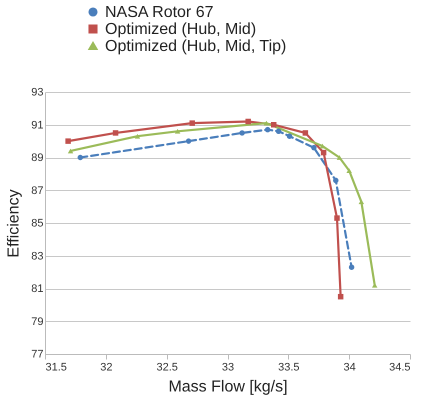 This screenshot has height=411, width=445. What do you see at coordinates (228, 387) in the screenshot?
I see `x-axis-title: Mass Flow [kg/s]` at bounding box center [228, 387].